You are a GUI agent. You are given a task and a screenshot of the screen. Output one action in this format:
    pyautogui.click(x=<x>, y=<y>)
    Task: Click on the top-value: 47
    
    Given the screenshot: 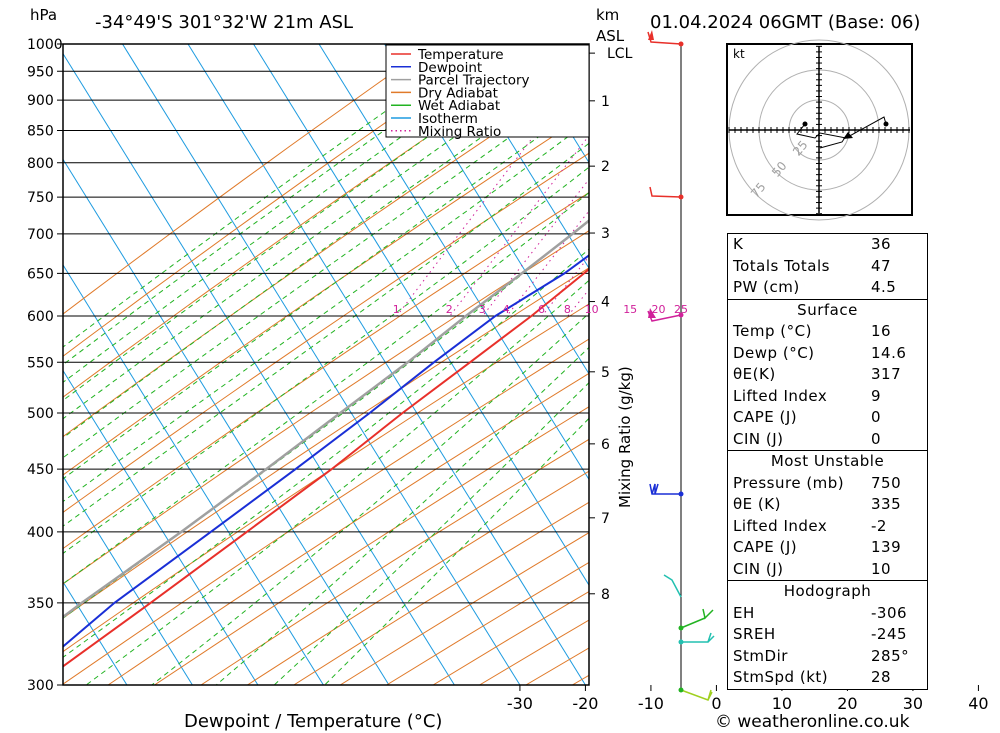 What is the action you would take?
    pyautogui.click(x=881, y=265)
    